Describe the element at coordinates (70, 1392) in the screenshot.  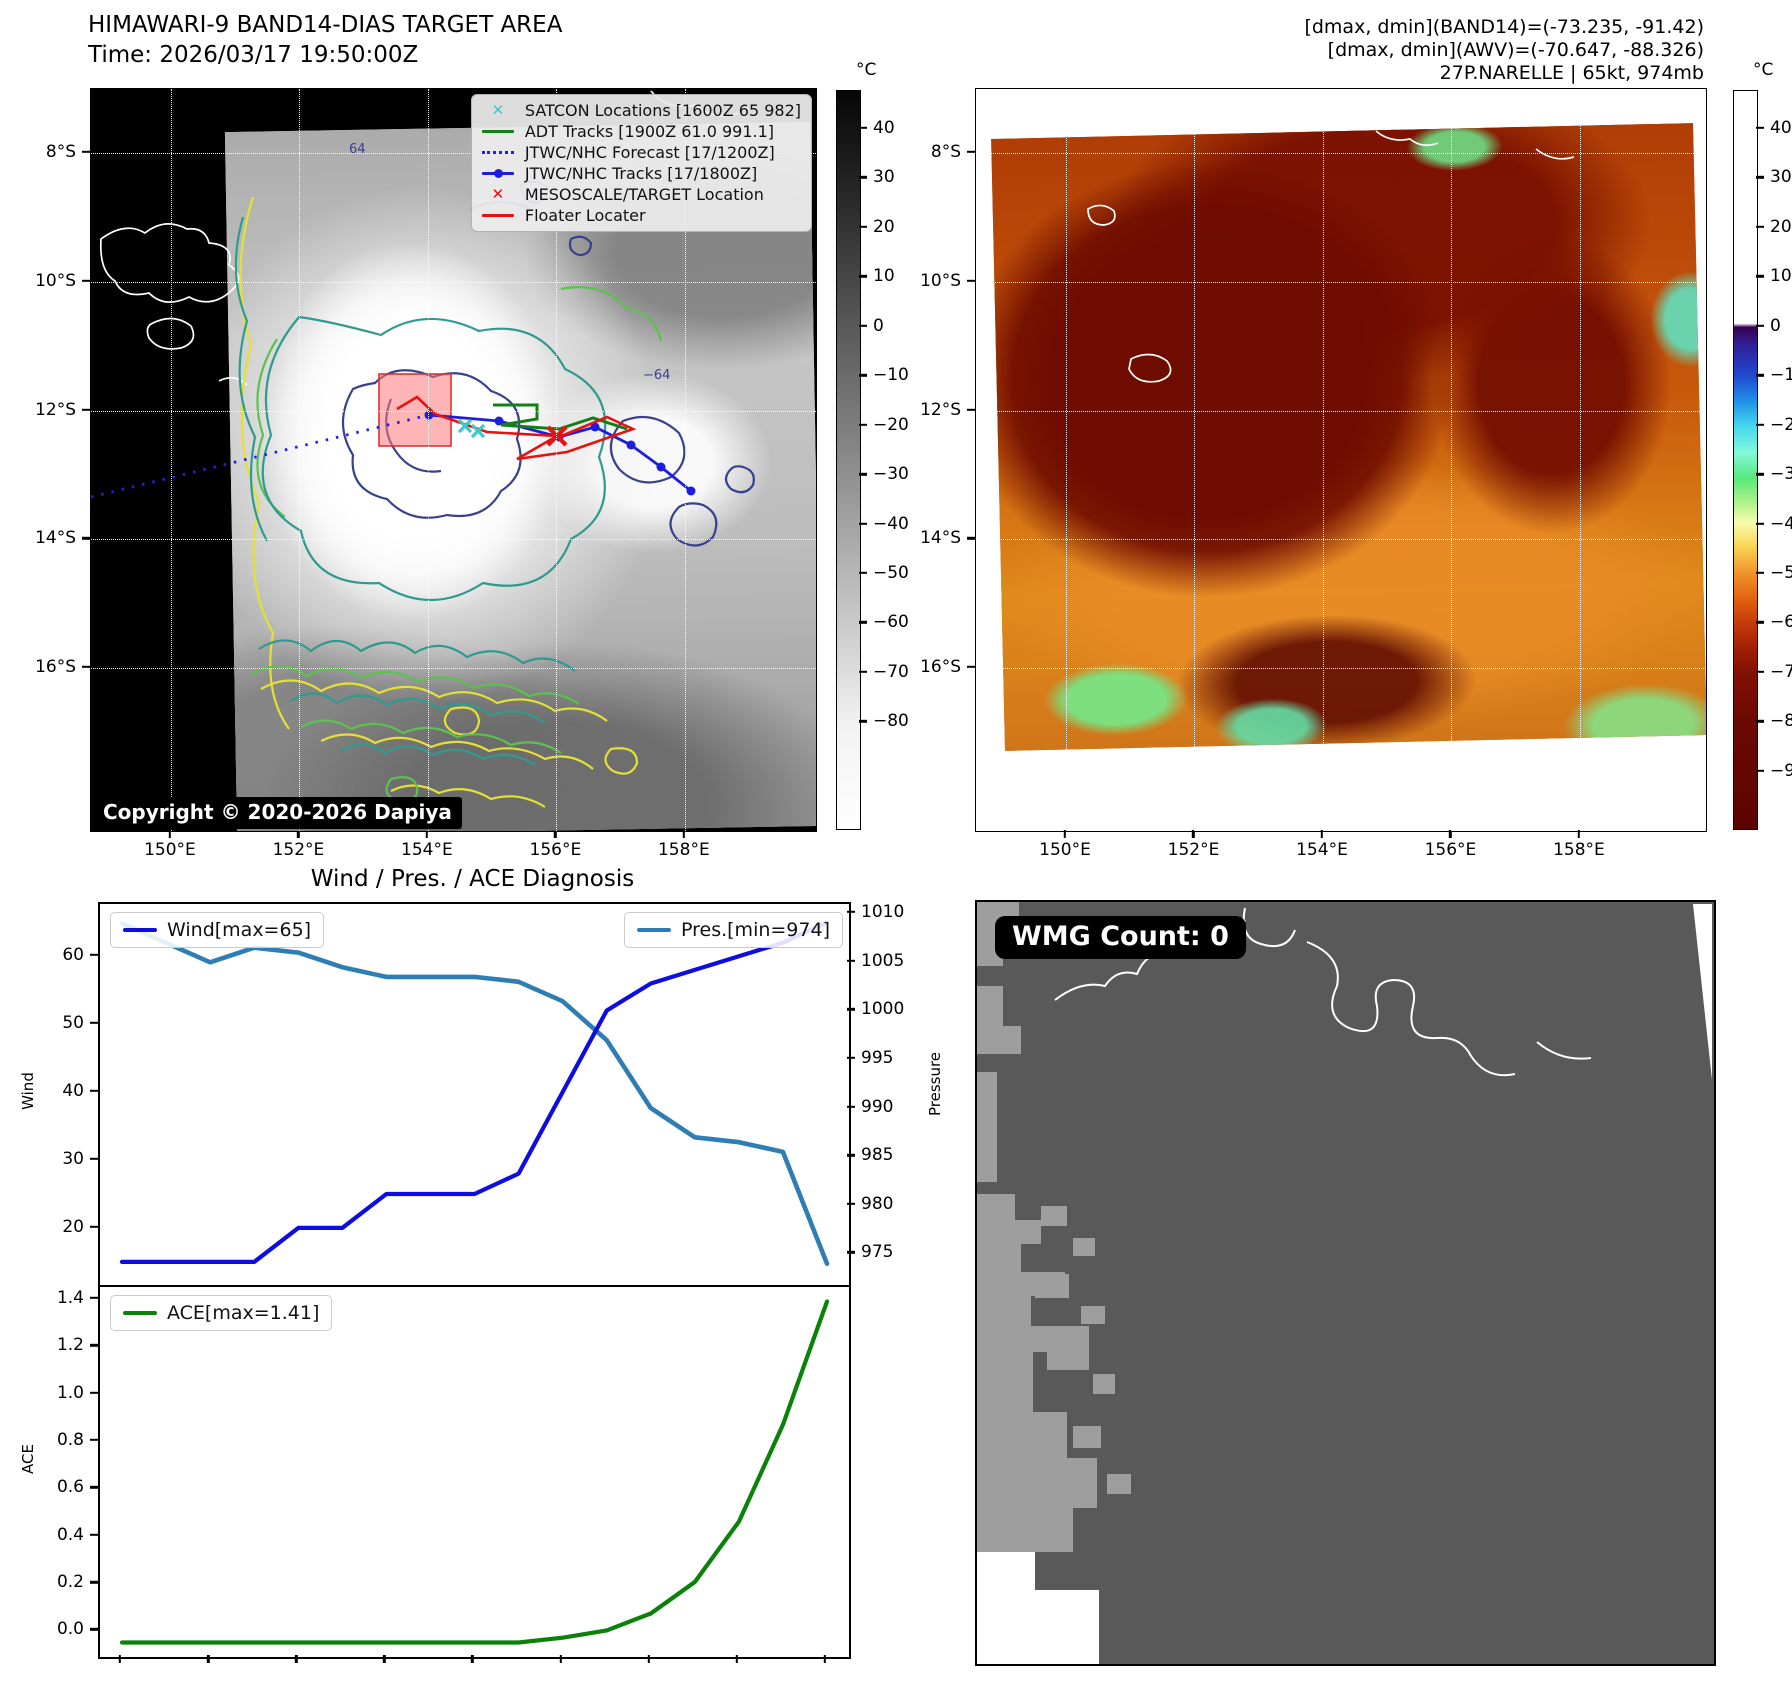
I see `axis-tick-label: 1.0` at that location.